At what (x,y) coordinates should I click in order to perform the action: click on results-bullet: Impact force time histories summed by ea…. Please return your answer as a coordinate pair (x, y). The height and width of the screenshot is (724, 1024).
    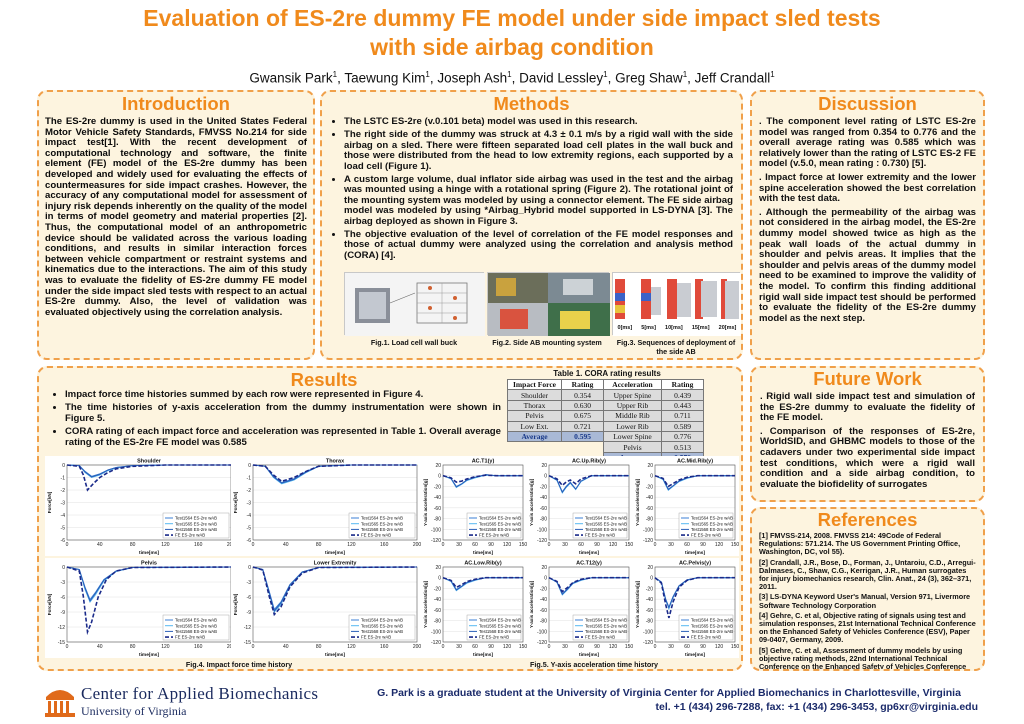
    Looking at the image, I should click on (283, 394).